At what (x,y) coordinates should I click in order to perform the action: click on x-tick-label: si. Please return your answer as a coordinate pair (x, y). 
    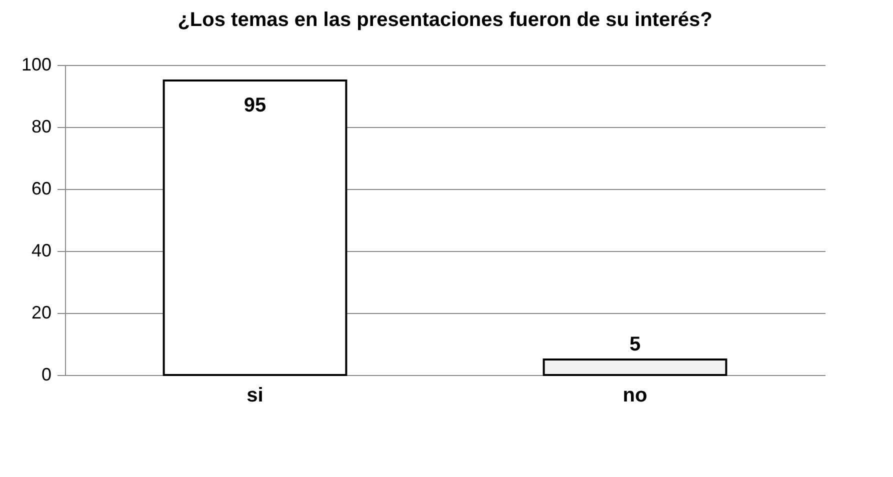
    Looking at the image, I should click on (255, 395).